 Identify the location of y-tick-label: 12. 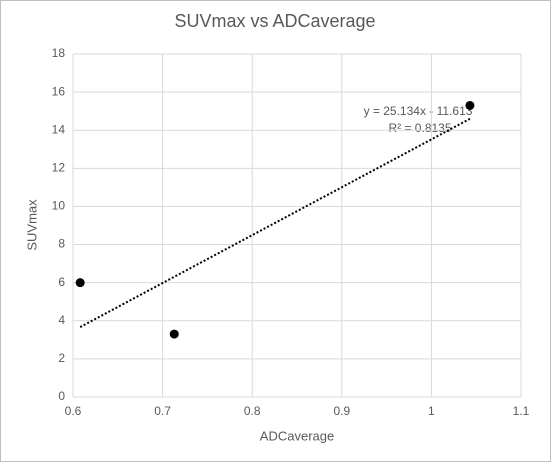
(59, 168).